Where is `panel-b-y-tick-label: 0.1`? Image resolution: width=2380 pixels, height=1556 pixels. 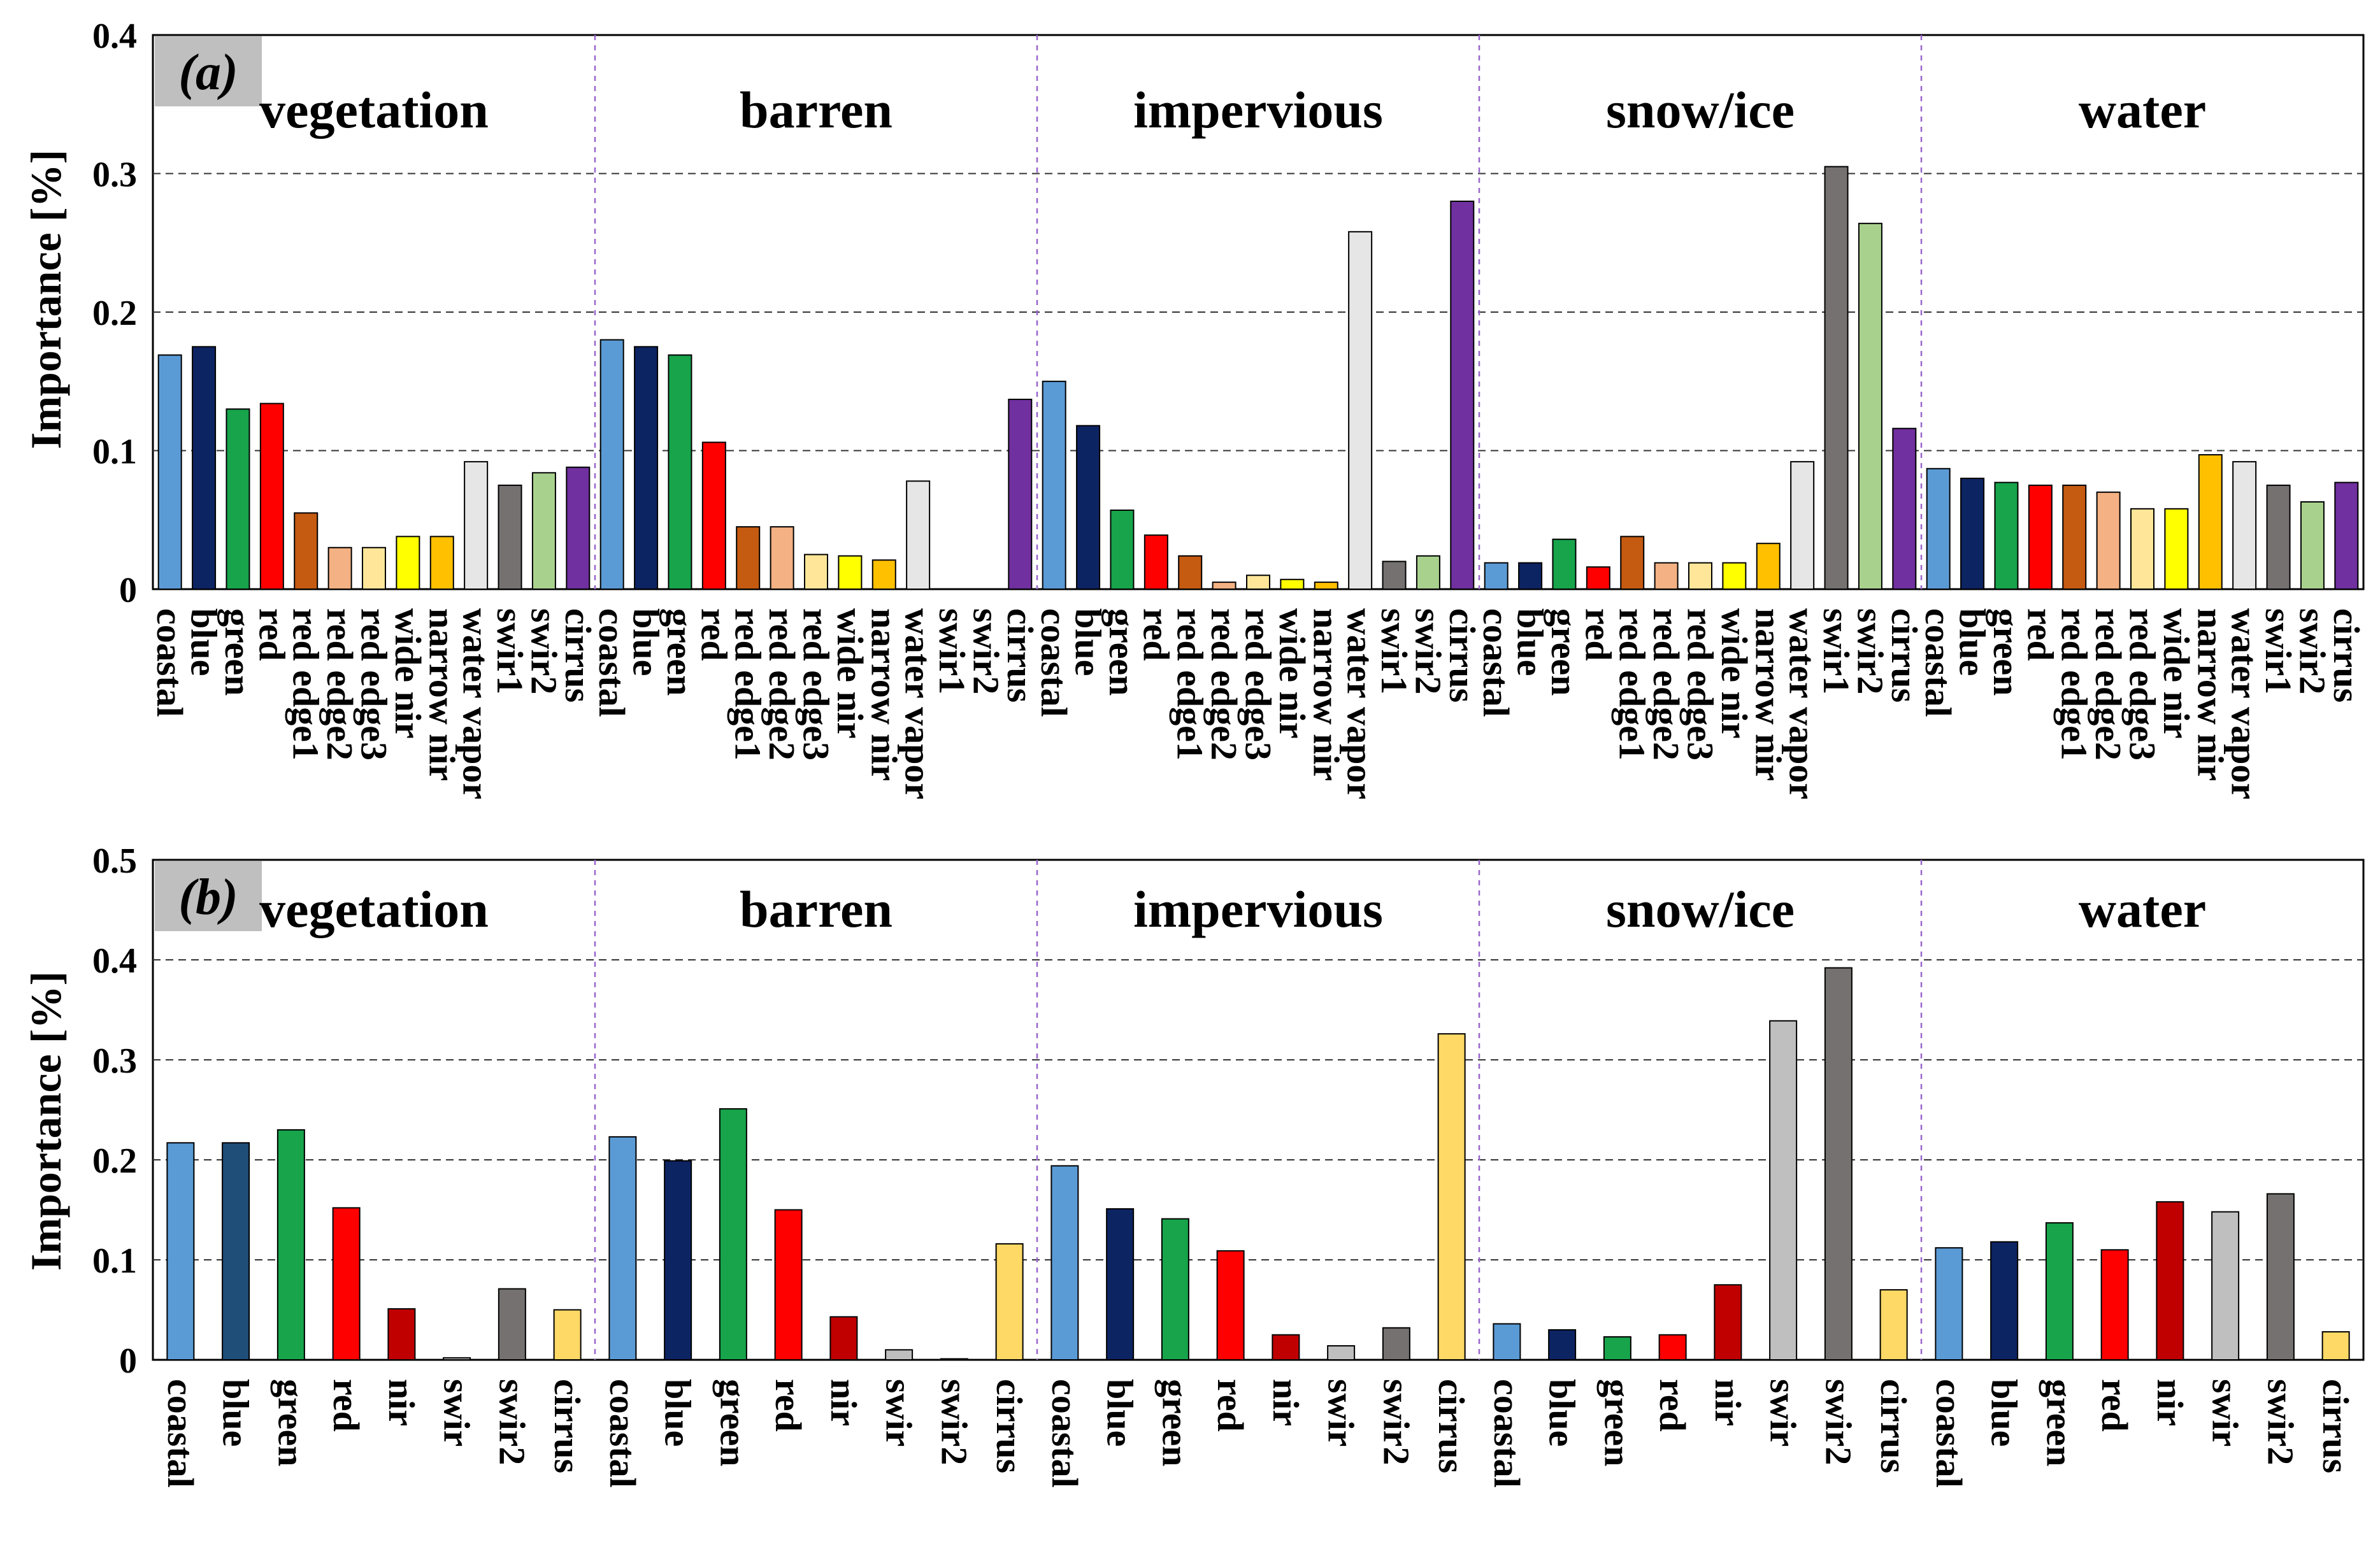 panel-b-y-tick-label: 0.1 is located at coordinates (115, 1261).